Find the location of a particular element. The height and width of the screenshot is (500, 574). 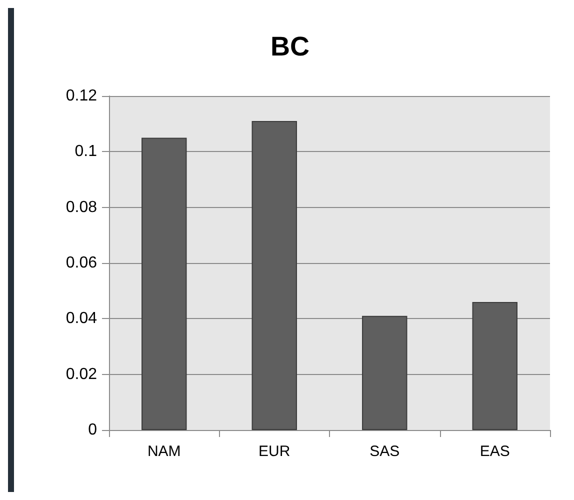

y-tick-label: 0.02 is located at coordinates (82, 374).